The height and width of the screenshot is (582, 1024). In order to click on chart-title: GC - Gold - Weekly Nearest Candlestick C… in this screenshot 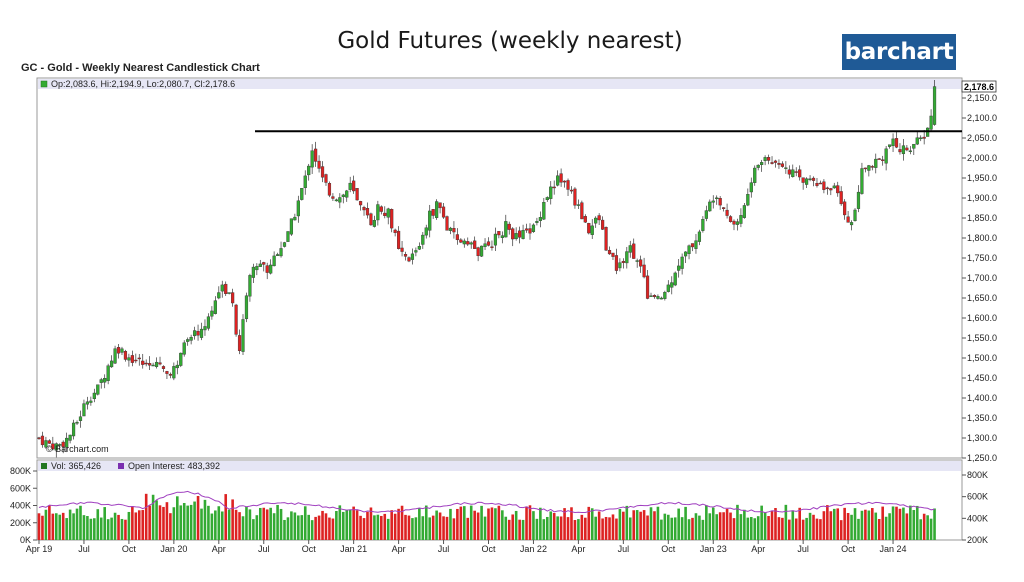, I will do `click(140, 68)`.